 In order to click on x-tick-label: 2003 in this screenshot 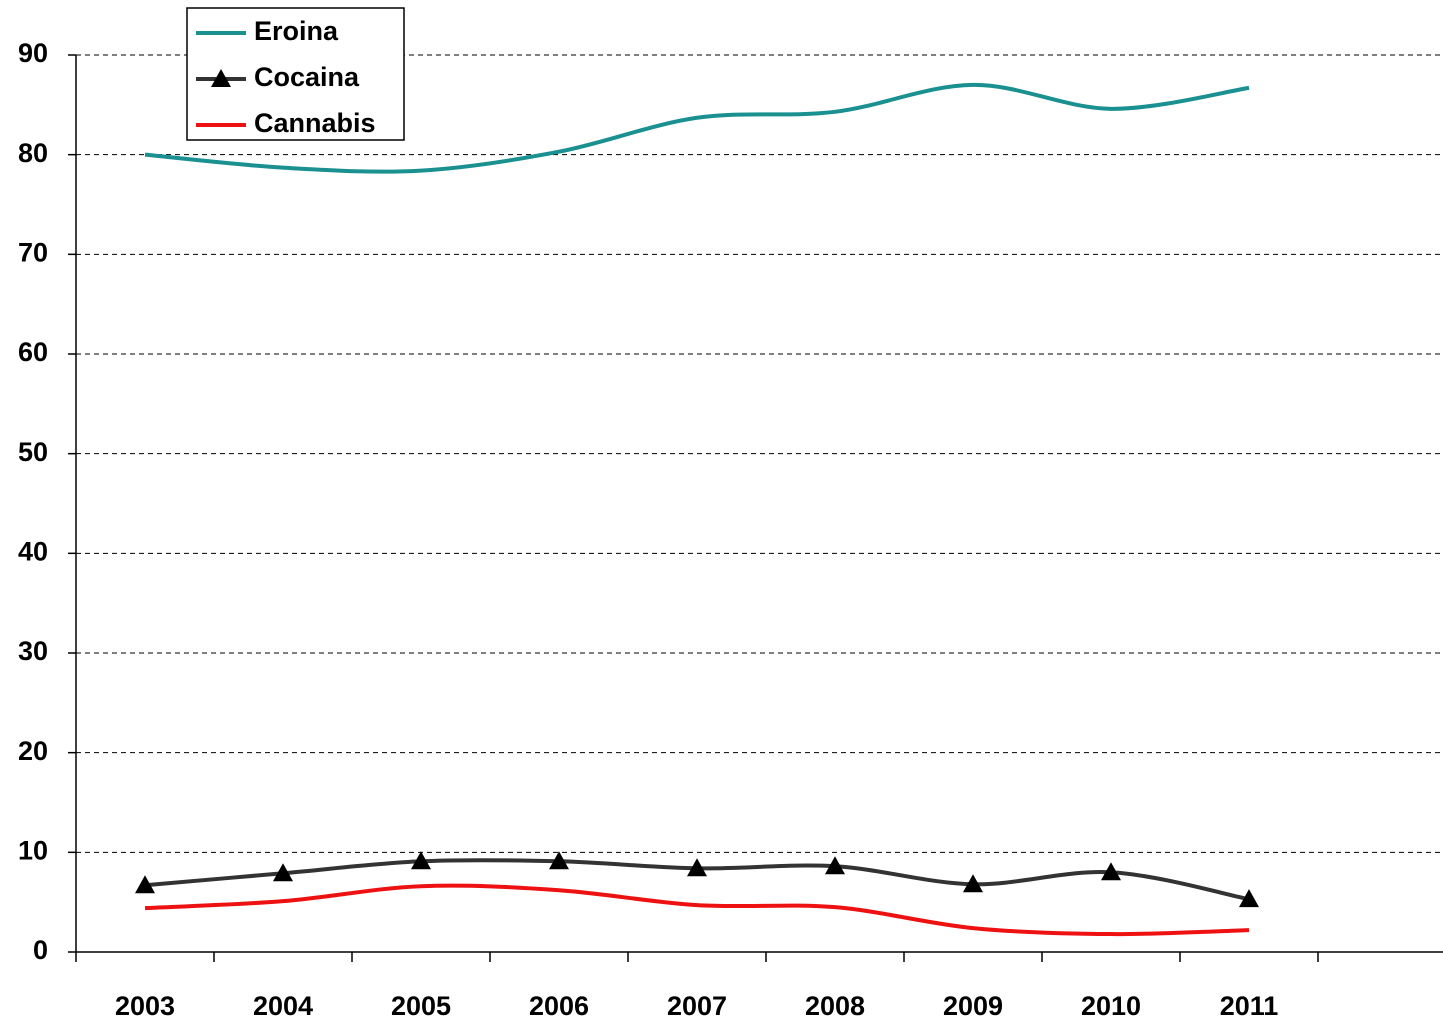, I will do `click(145, 1006)`.